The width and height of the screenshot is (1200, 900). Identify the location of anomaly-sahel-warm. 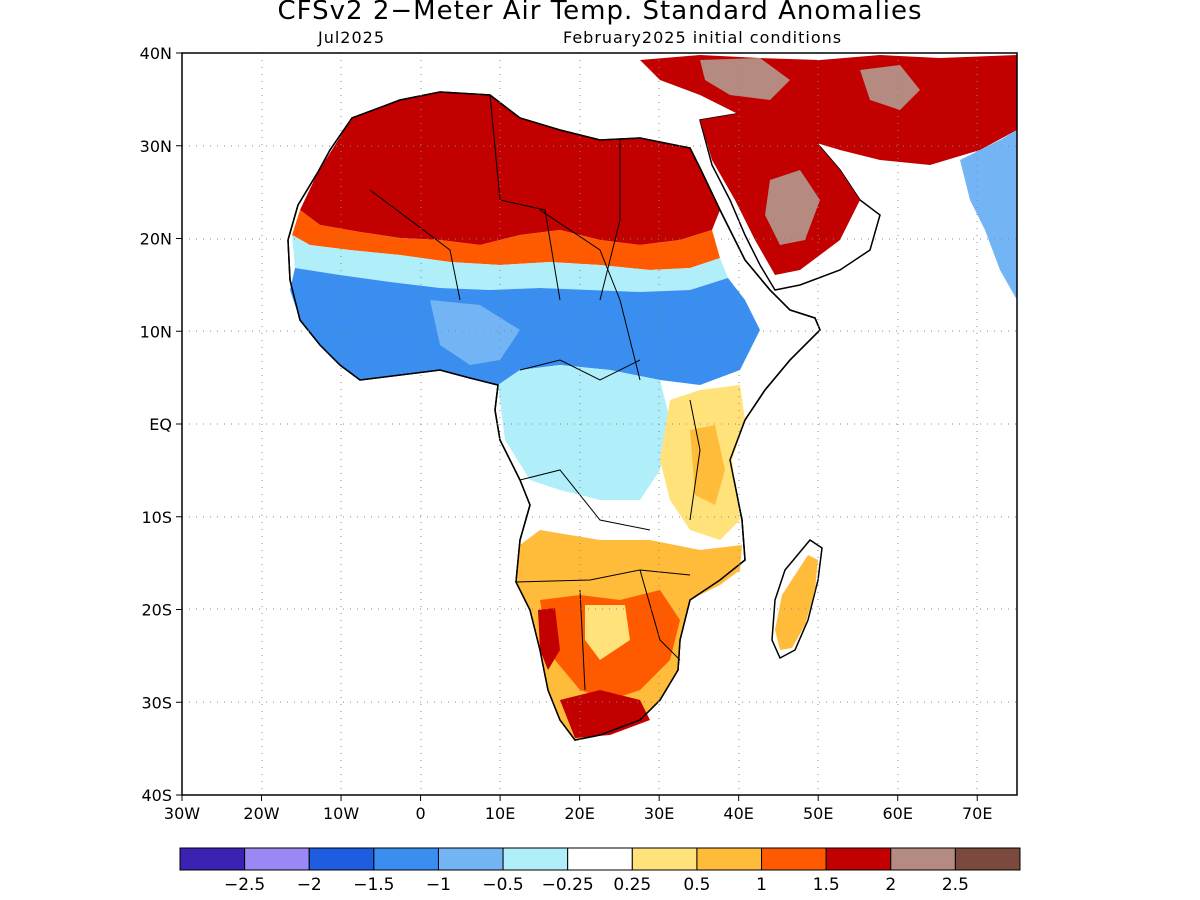
(506, 240).